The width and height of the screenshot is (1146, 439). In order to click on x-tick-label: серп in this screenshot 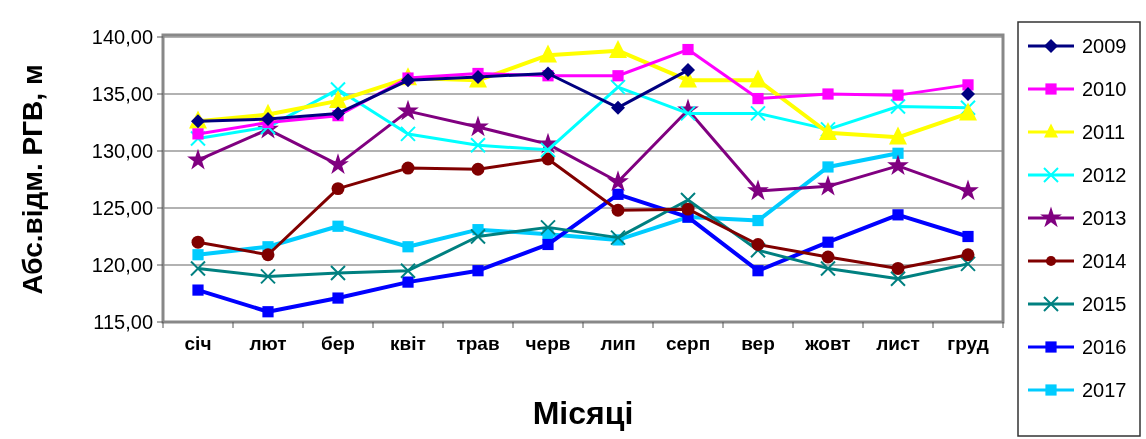, I will do `click(688, 343)`.